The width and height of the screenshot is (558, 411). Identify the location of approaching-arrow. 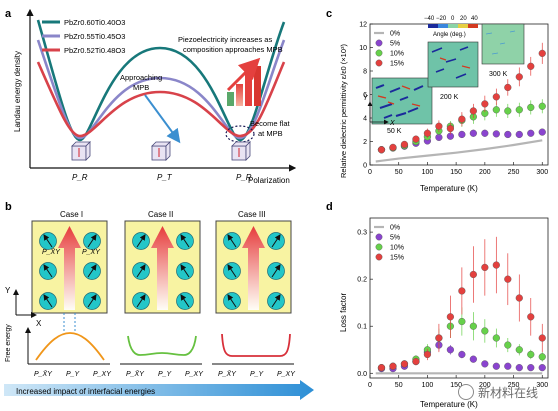
(162, 119).